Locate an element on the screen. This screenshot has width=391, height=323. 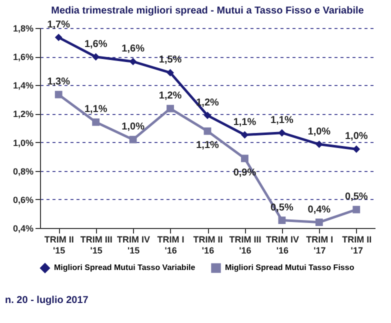
y-tick-label: 1,2% is located at coordinates (23, 114).